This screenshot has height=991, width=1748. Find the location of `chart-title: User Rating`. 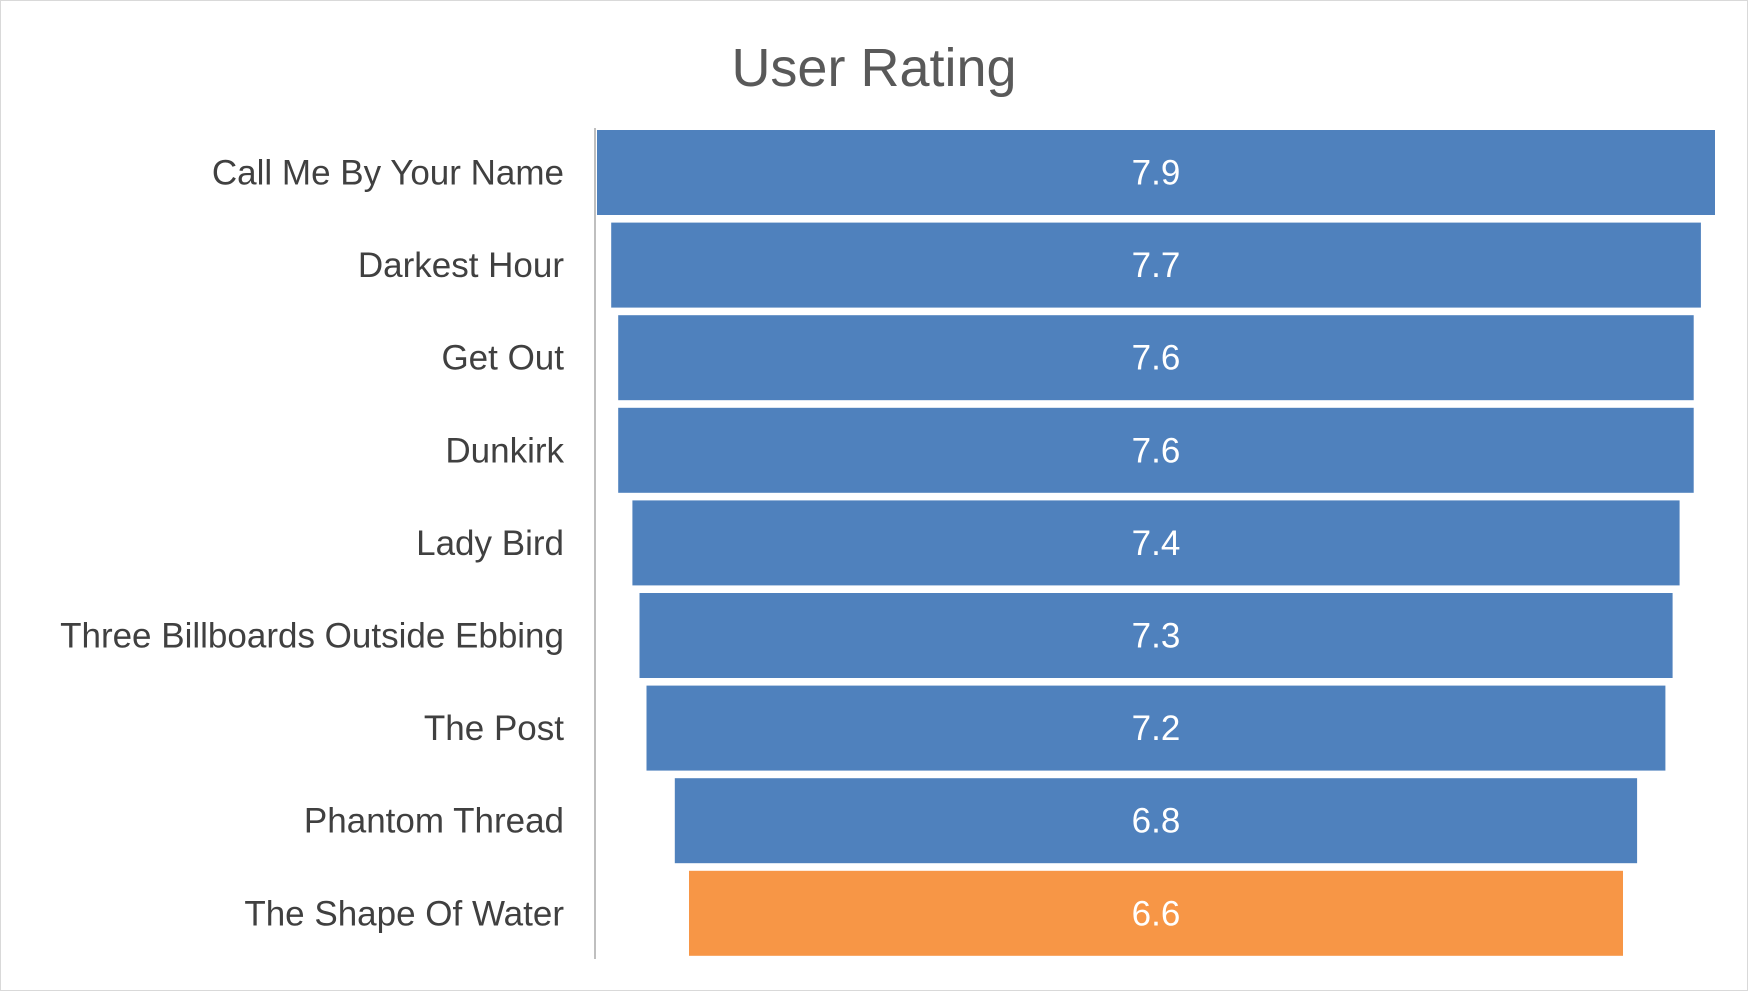

chart-title: User Rating is located at coordinates (873, 68).